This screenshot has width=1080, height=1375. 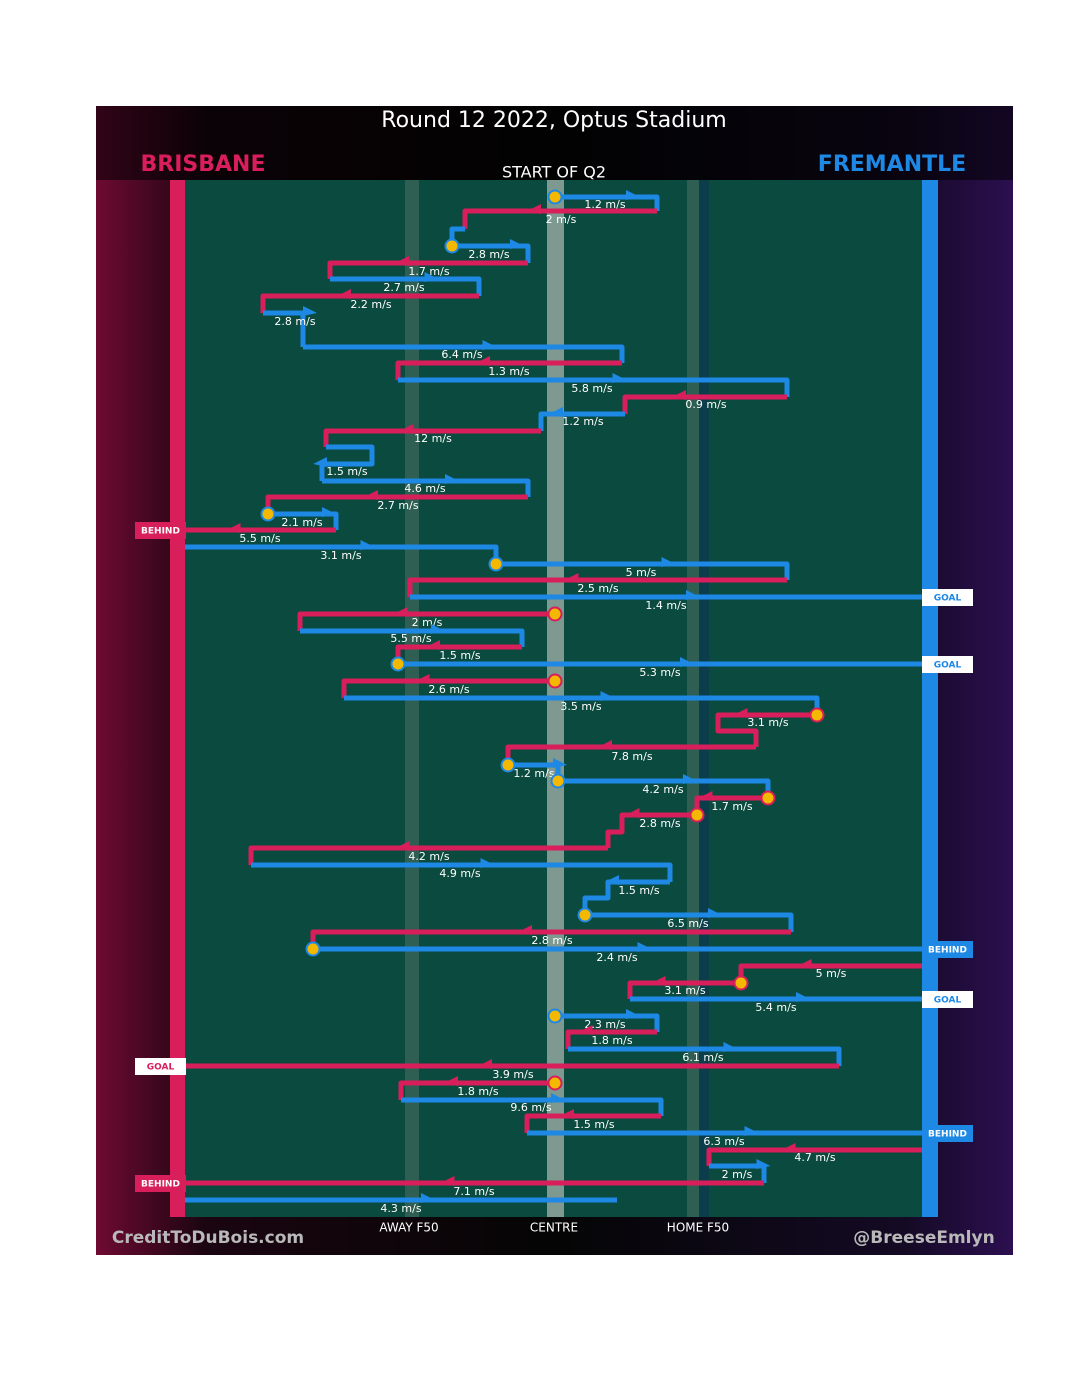 I want to click on speed-label: 1.3 m/s, so click(x=508, y=371).